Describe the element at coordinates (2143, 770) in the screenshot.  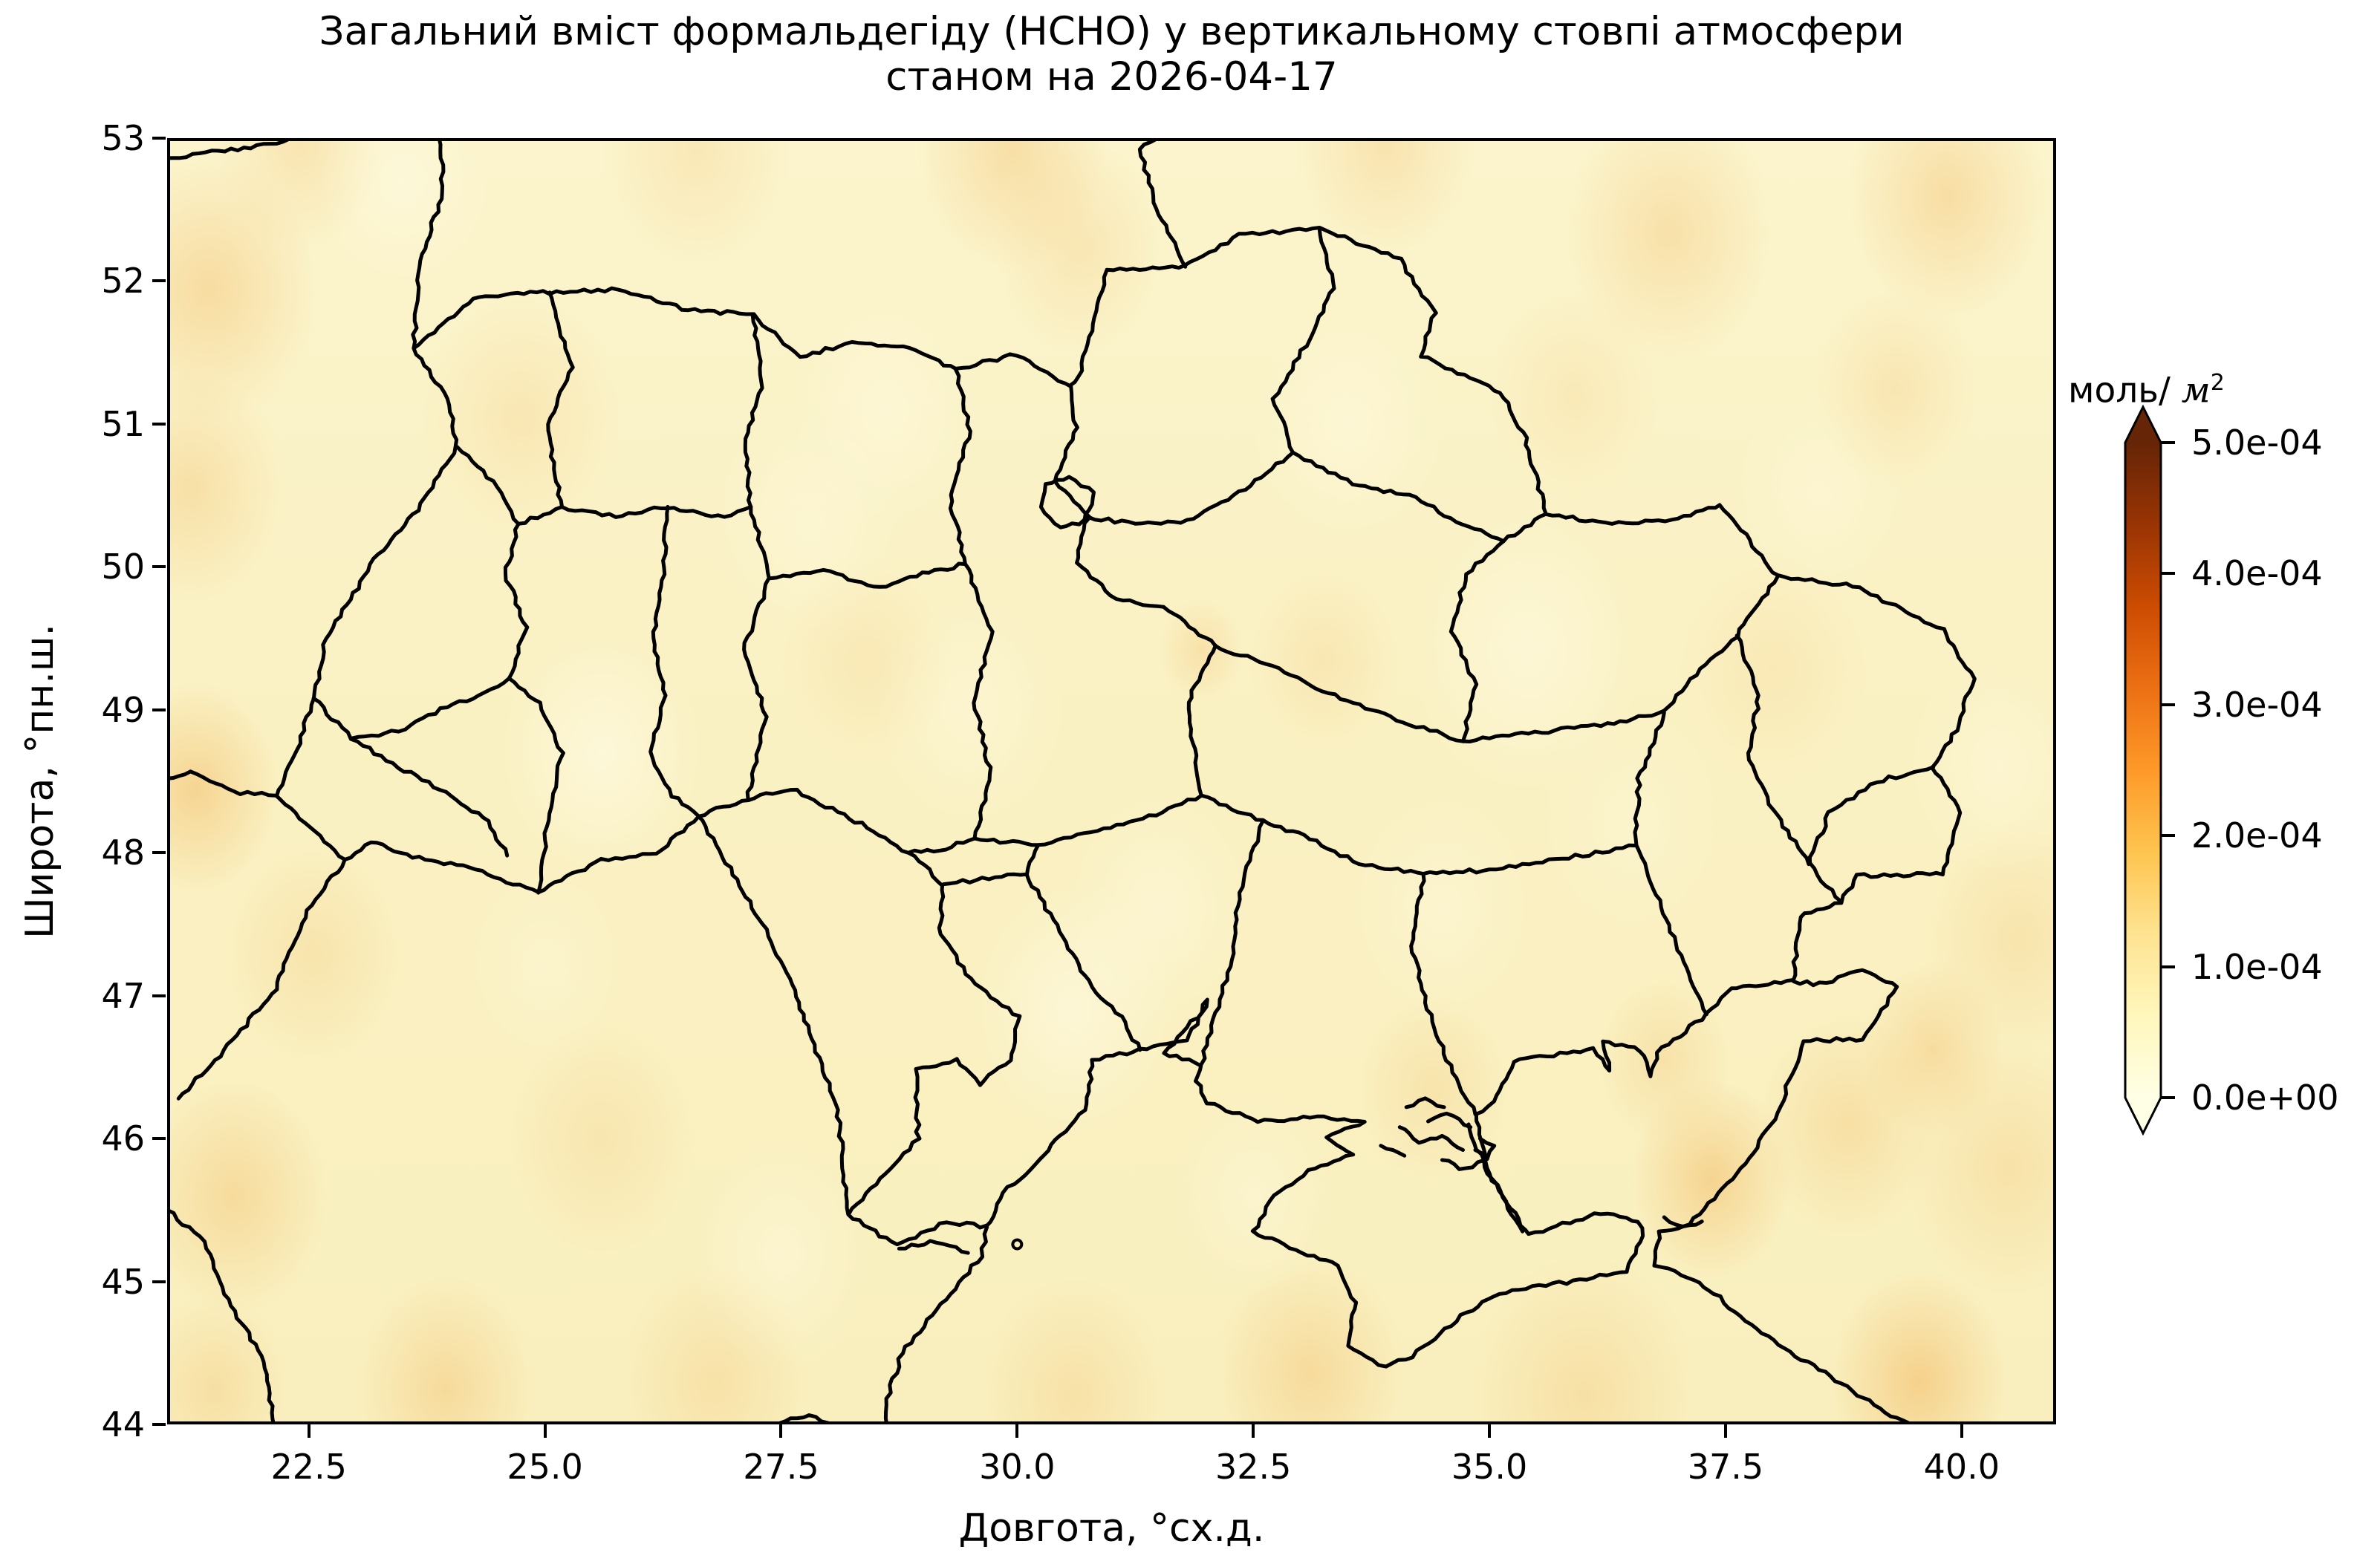
I see `colorbar` at that location.